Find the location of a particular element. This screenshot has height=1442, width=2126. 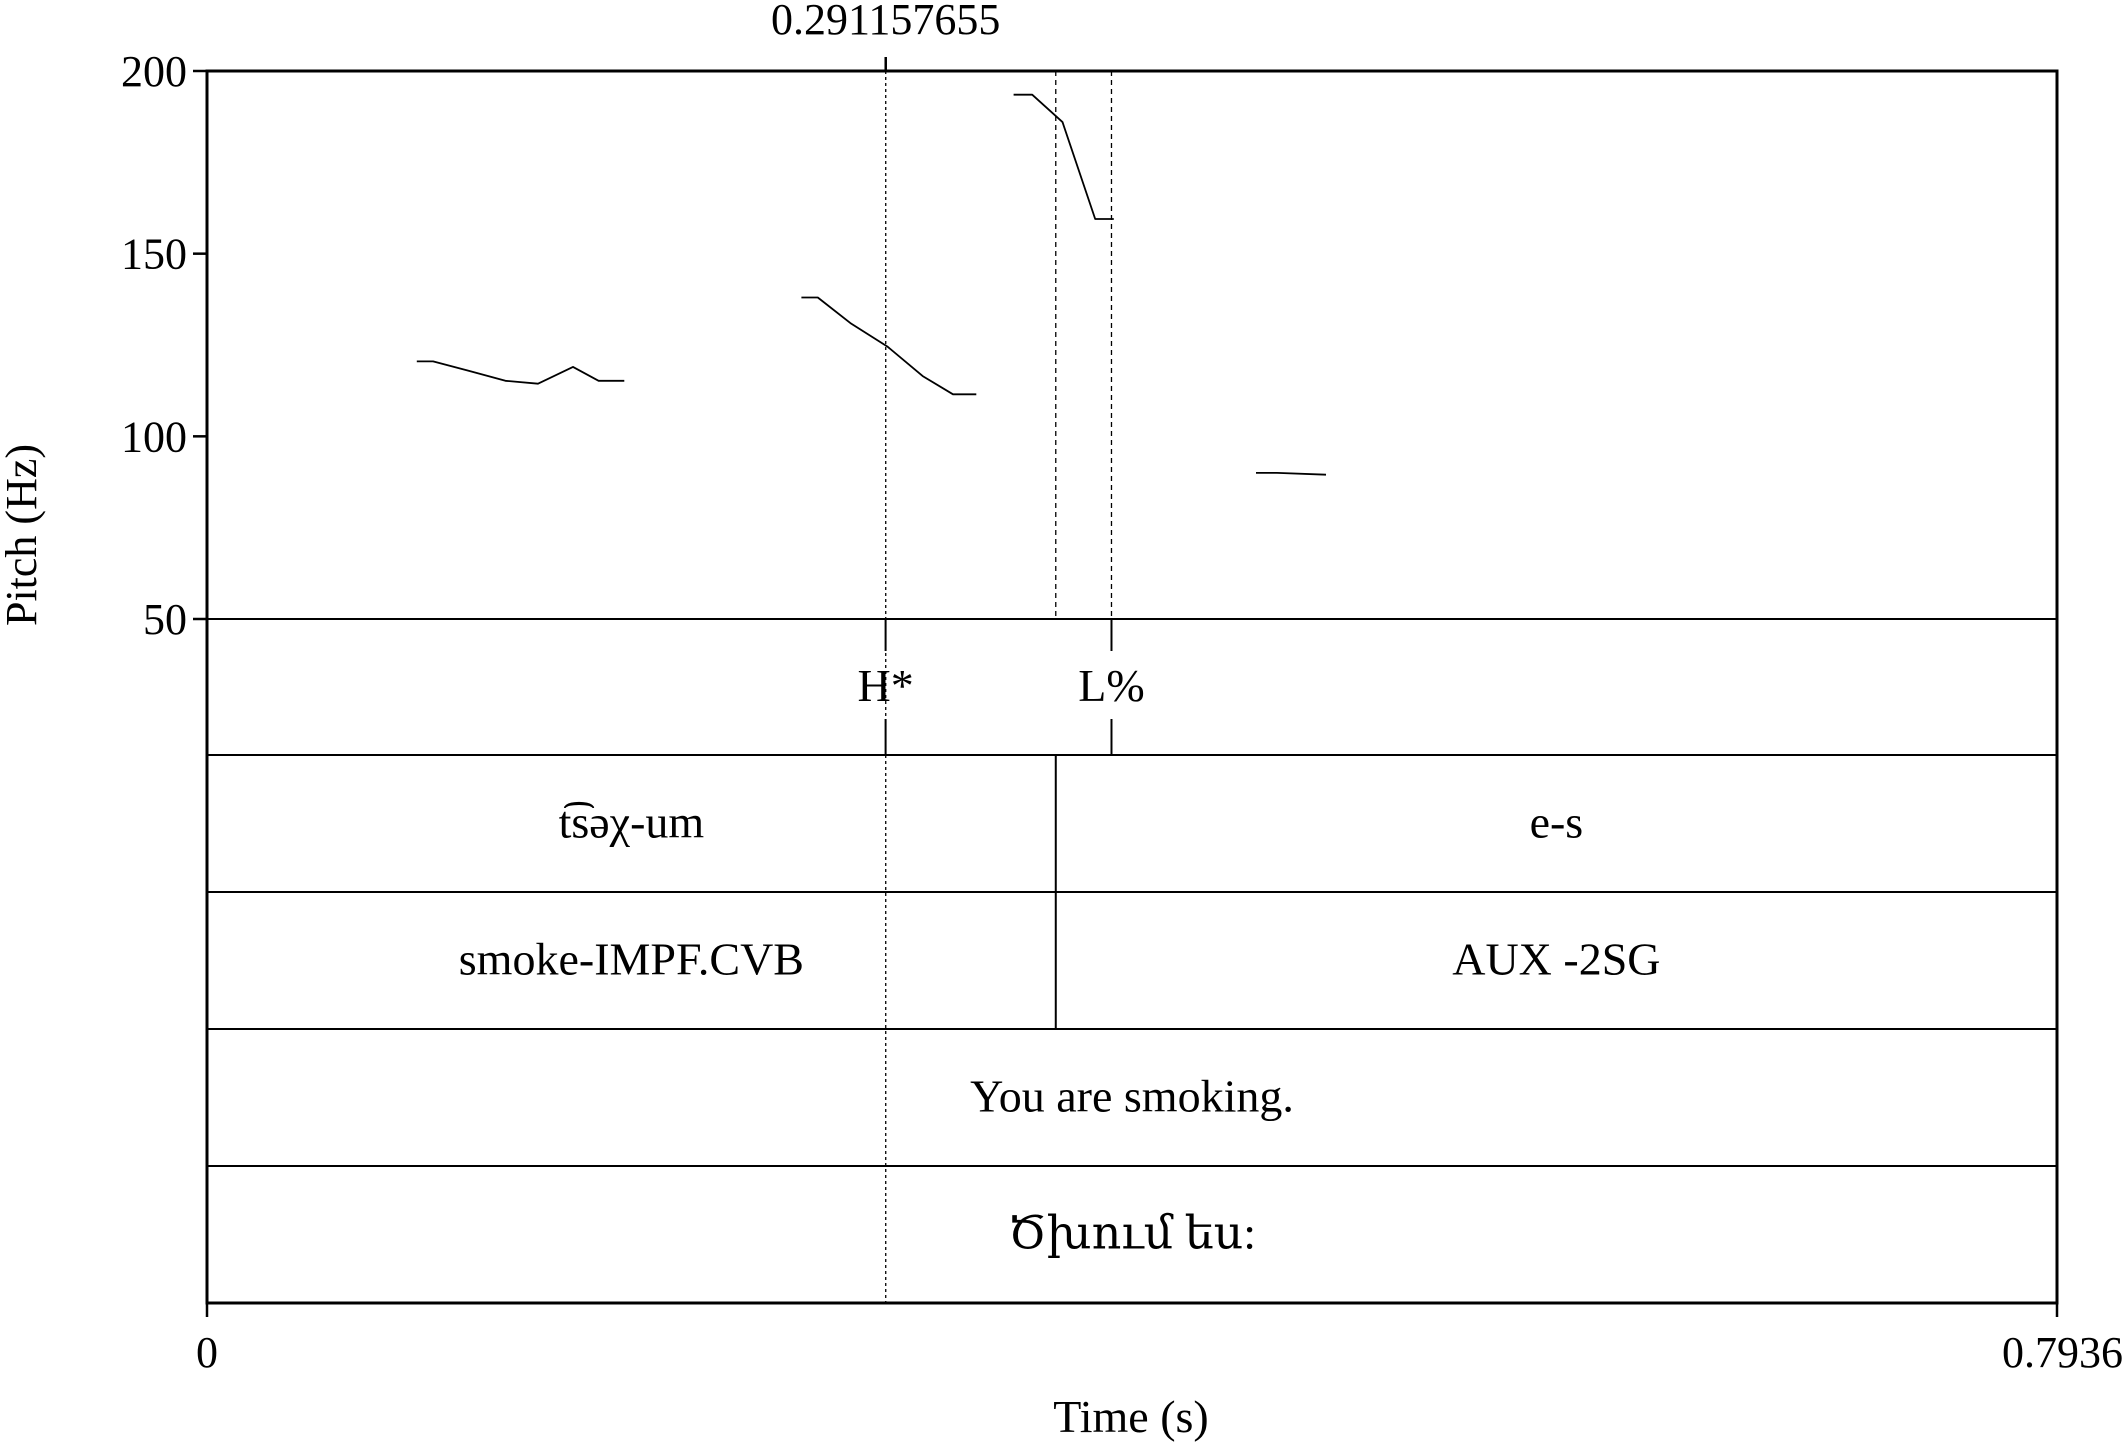

interval-label: t͡səχ-um is located at coordinates (632, 822).